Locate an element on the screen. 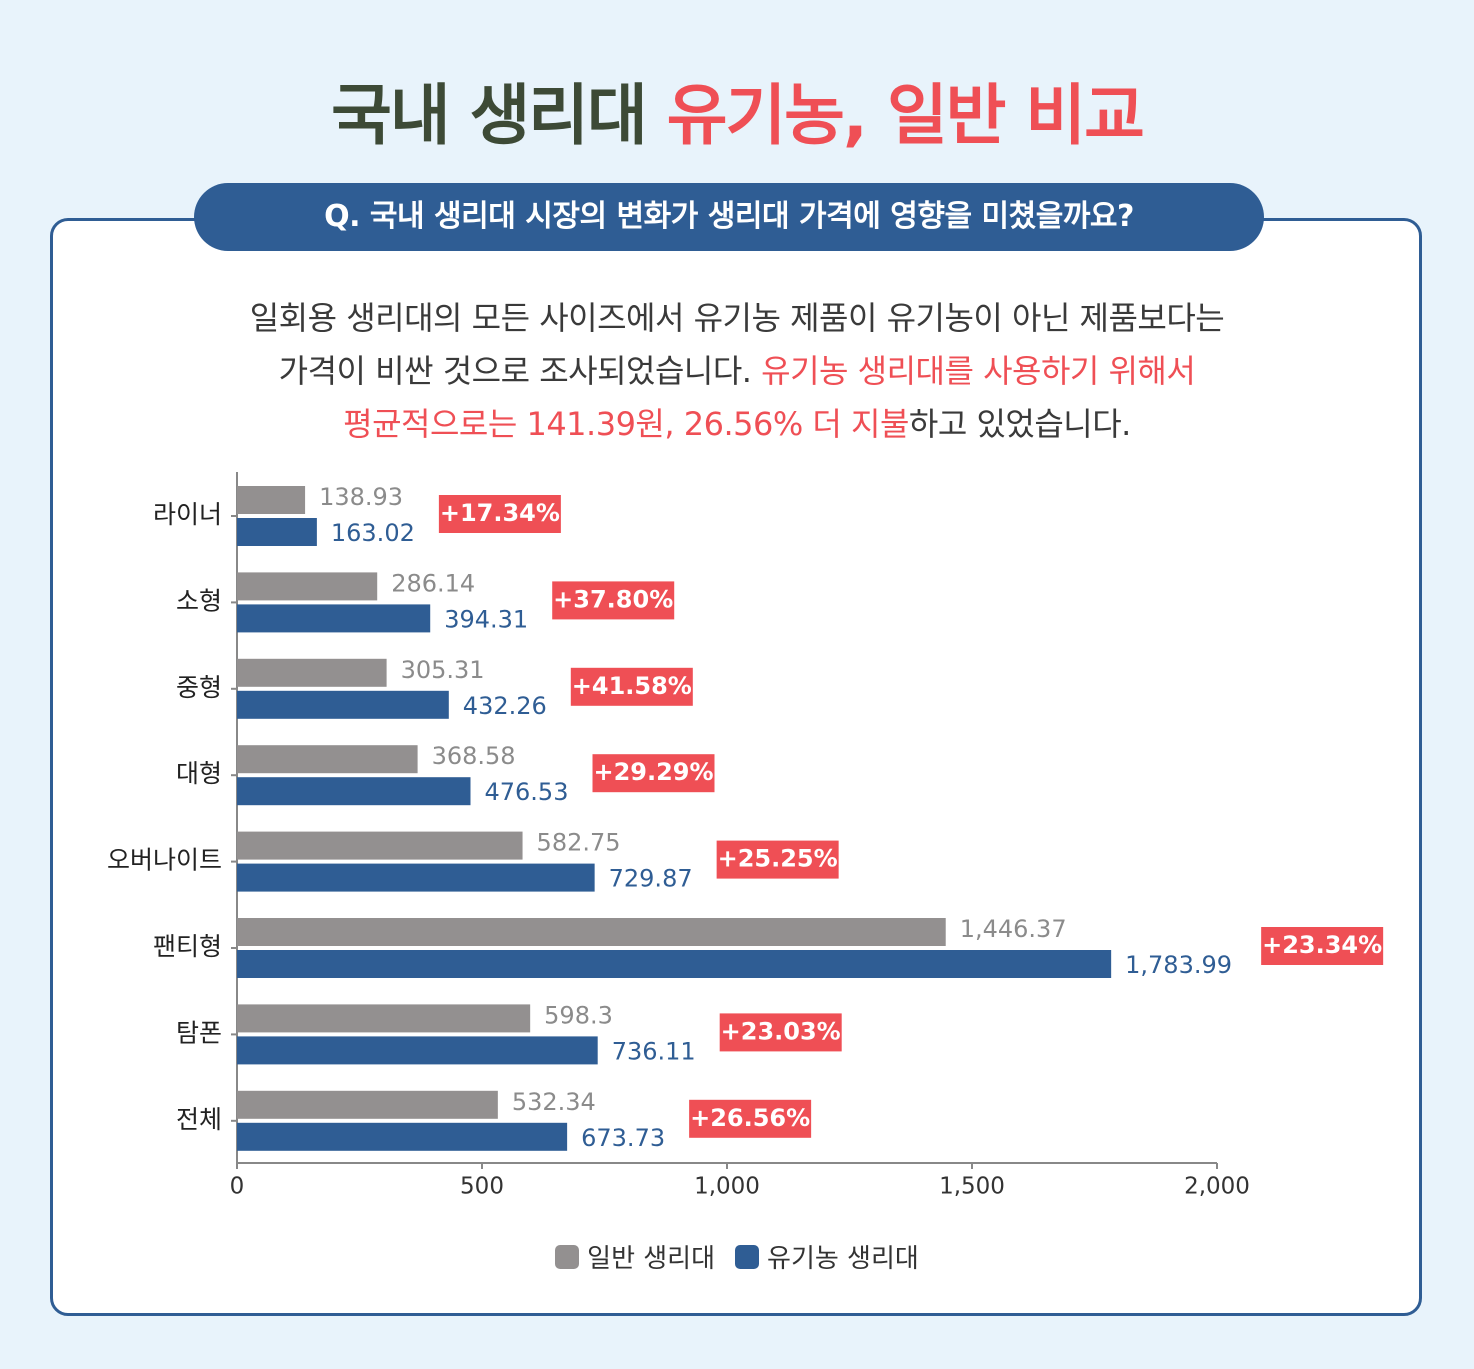 This screenshot has width=1474, height=1369. x-tick-label: 0 is located at coordinates (237, 1187).